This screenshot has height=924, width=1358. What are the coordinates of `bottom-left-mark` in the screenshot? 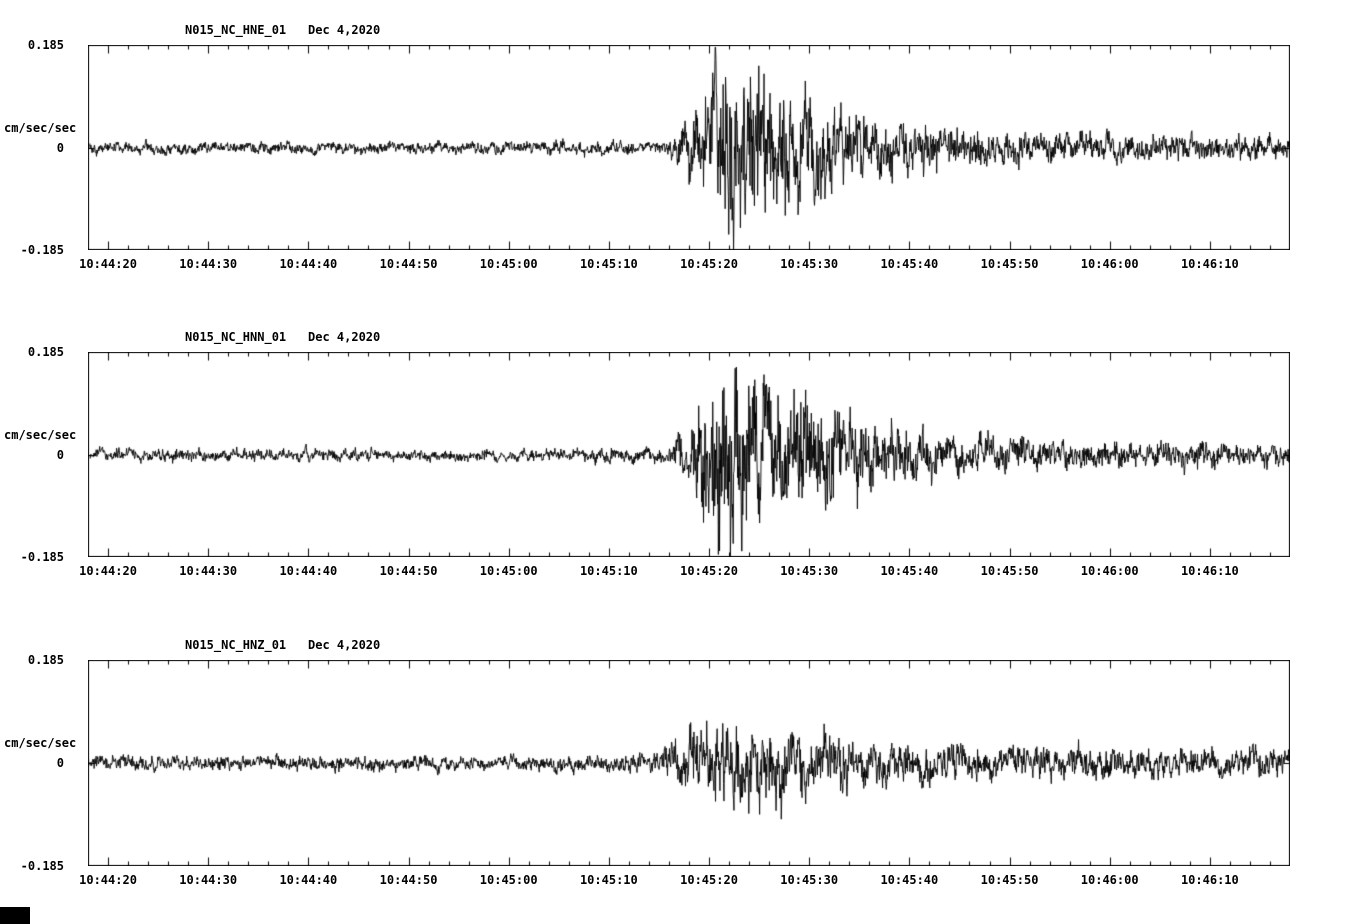 It's located at (15, 915).